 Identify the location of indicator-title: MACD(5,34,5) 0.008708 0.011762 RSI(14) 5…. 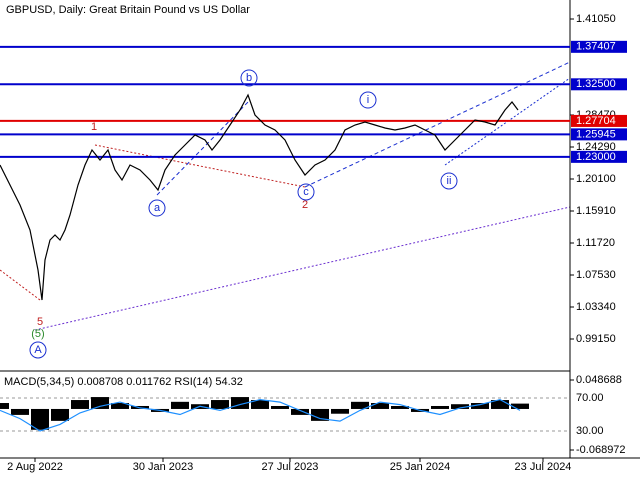
(123, 382).